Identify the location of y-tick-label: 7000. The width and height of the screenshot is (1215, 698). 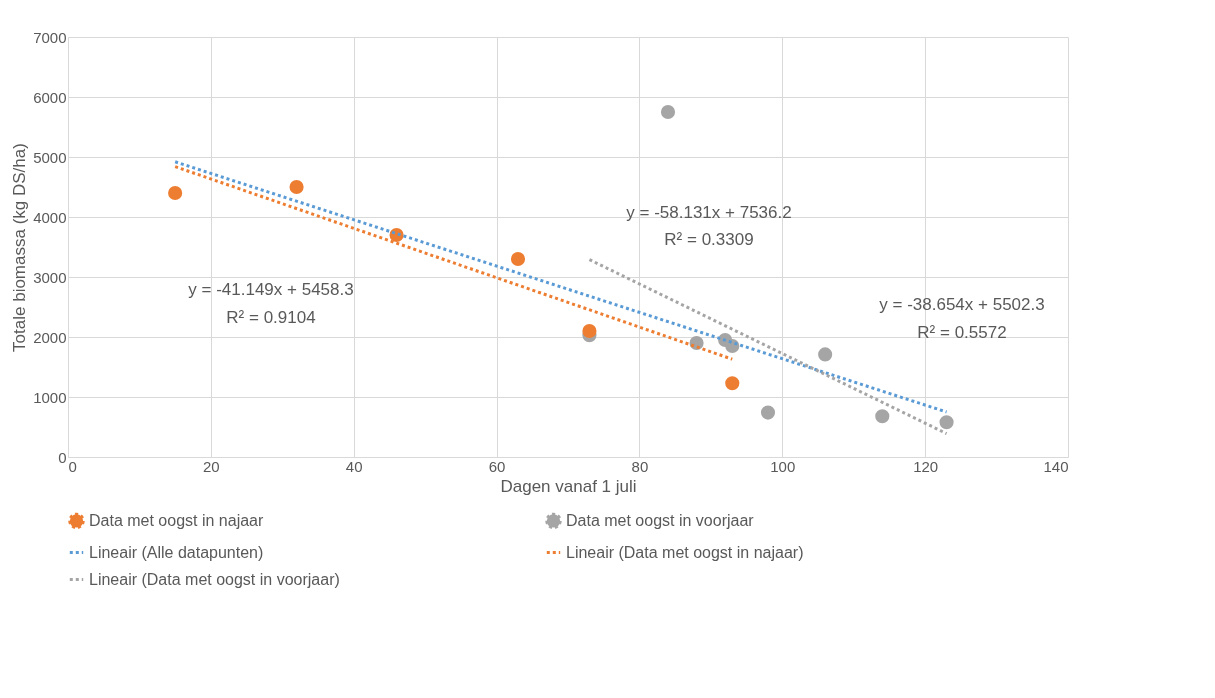
(50, 37).